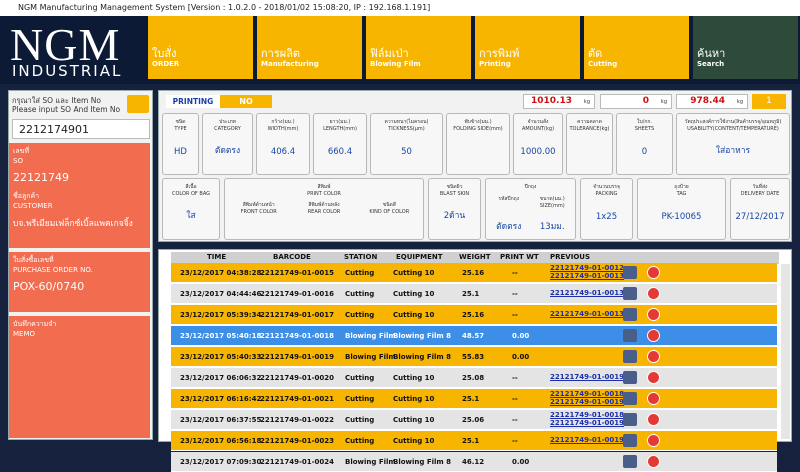 This screenshot has width=800, height=472. Describe the element at coordinates (760, 187) in the screenshot. I see `spec-label-th: วันที่ส่ง` at that location.